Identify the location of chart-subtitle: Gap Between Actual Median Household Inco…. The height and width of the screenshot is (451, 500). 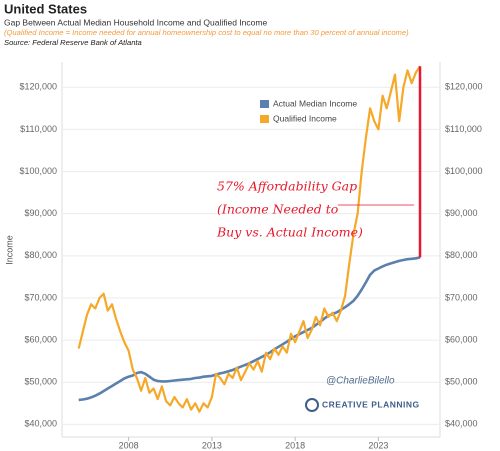
(135, 22).